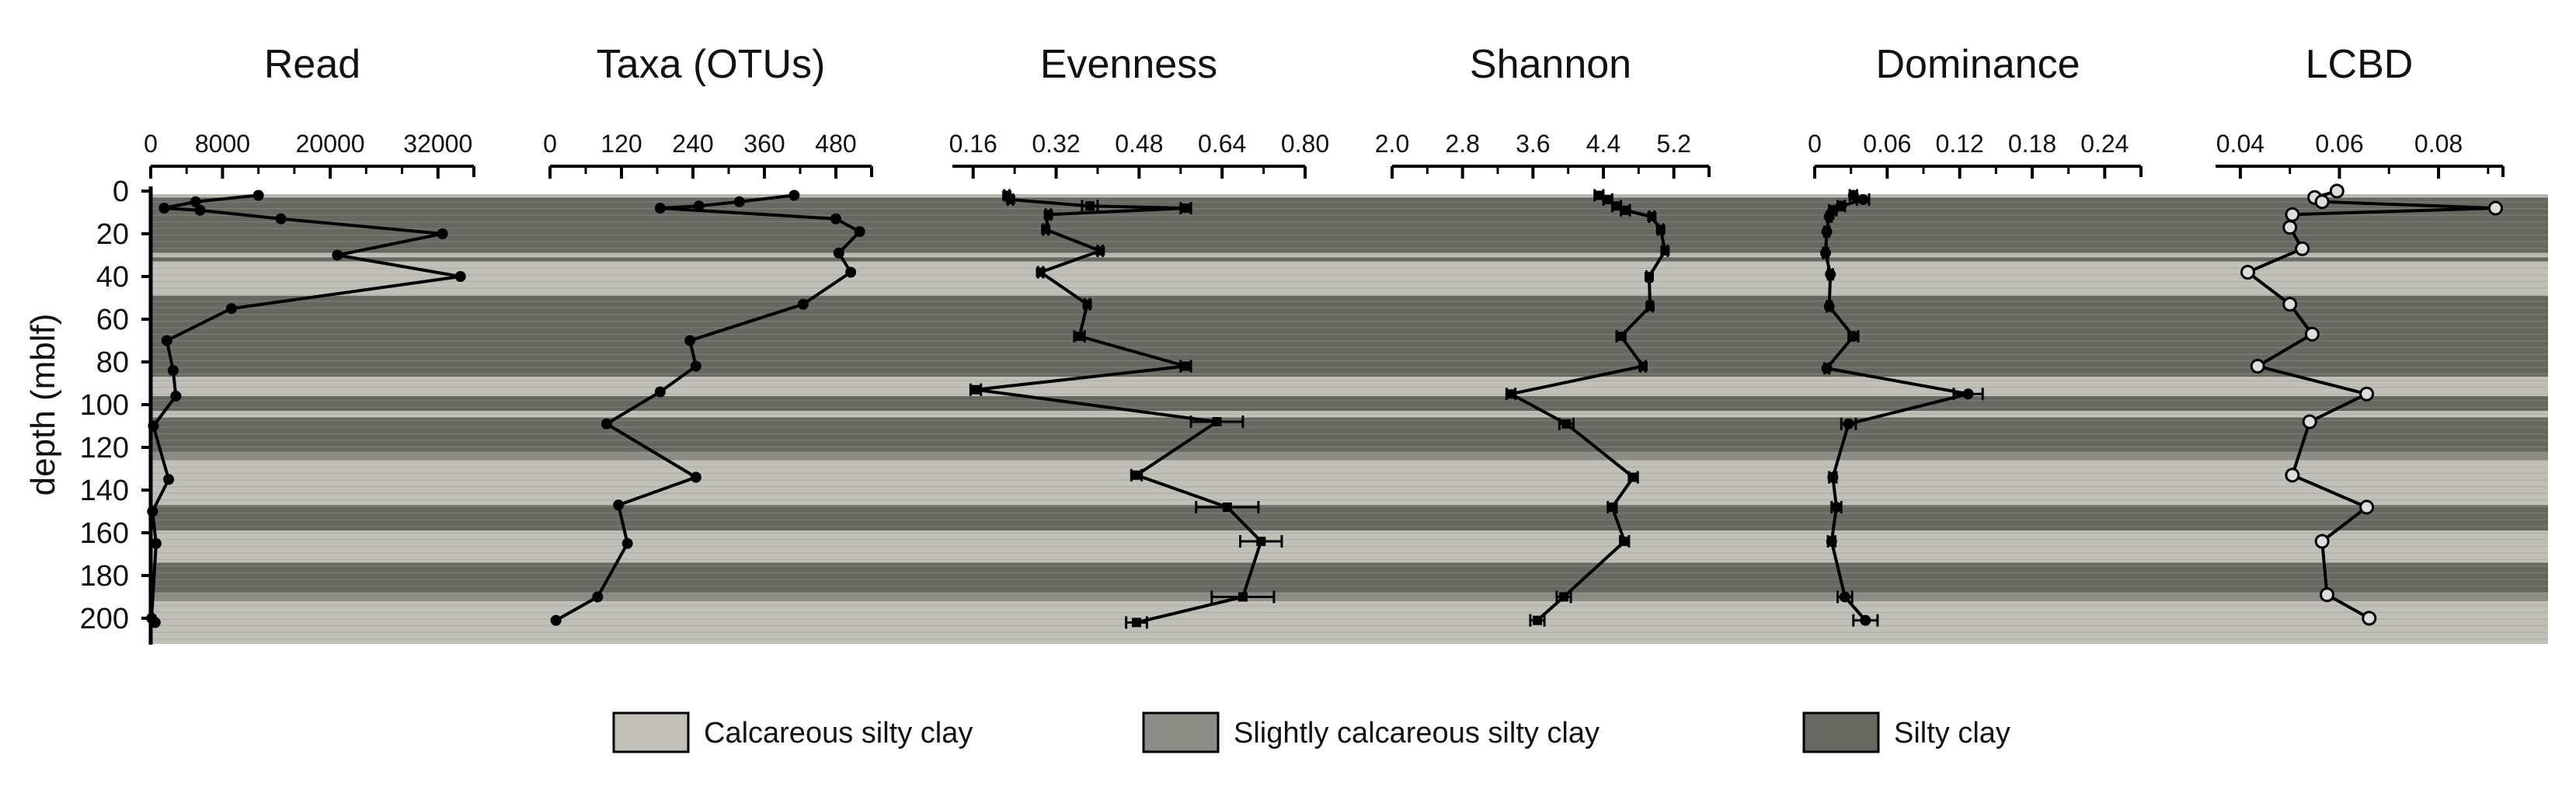 This screenshot has width=2576, height=786. I want to click on x-tick-label: 5.2, so click(1673, 144).